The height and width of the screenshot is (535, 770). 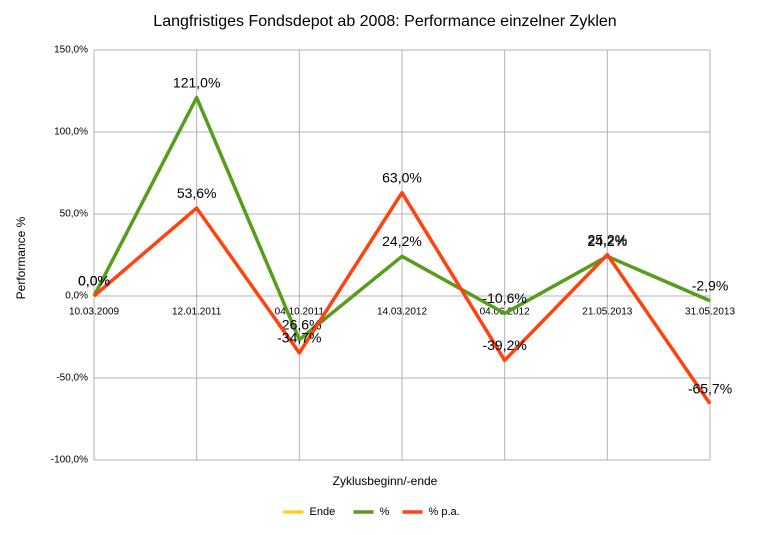 I want to click on data-label: -39,2%, so click(x=504, y=345).